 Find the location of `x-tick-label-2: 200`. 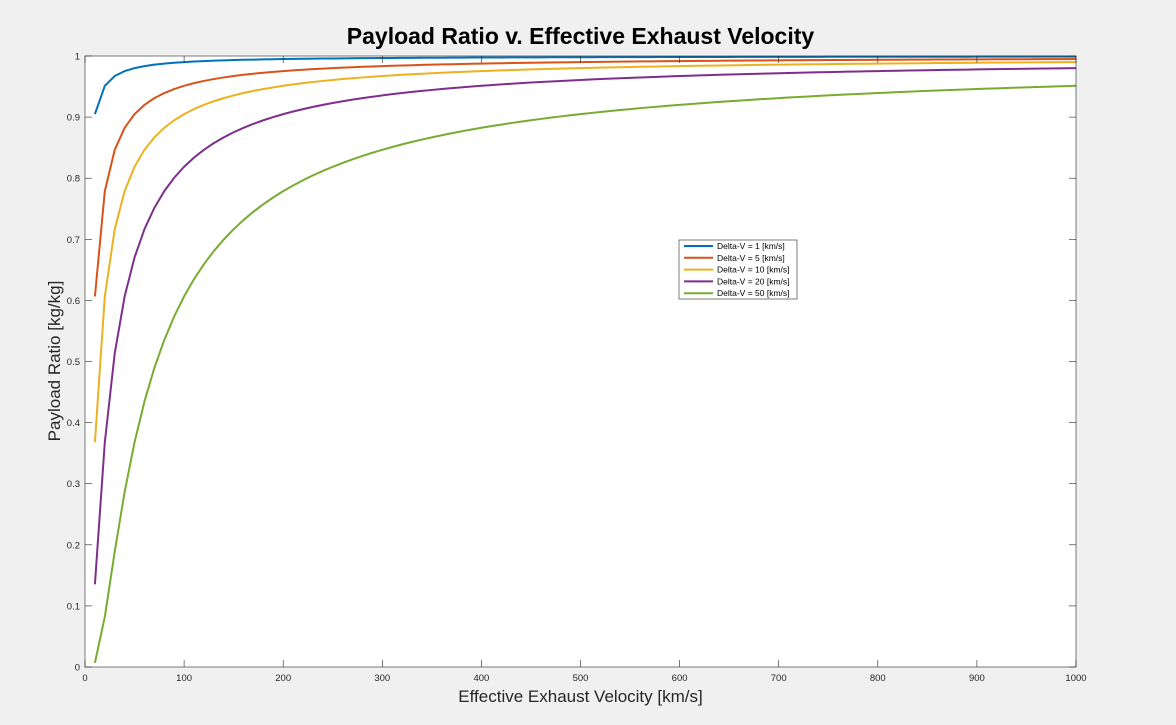

x-tick-label-2: 200 is located at coordinates (283, 678).